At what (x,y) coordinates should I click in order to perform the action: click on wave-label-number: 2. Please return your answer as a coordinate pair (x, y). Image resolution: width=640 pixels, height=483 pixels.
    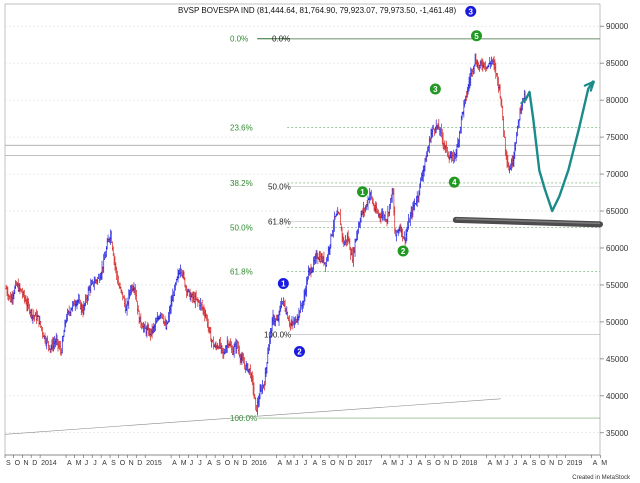
    Looking at the image, I should click on (299, 351).